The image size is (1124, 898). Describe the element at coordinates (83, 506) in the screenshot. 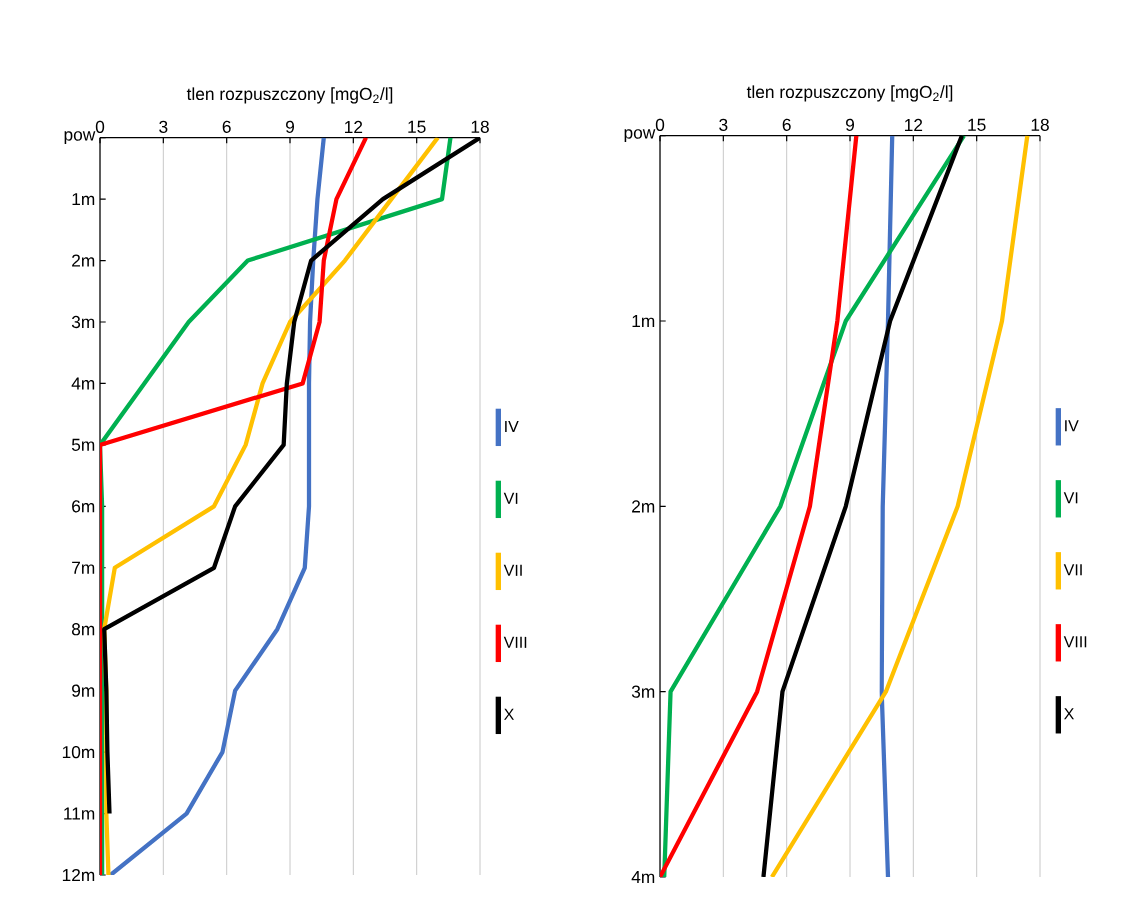

I see `y-tick-label: 6m` at that location.